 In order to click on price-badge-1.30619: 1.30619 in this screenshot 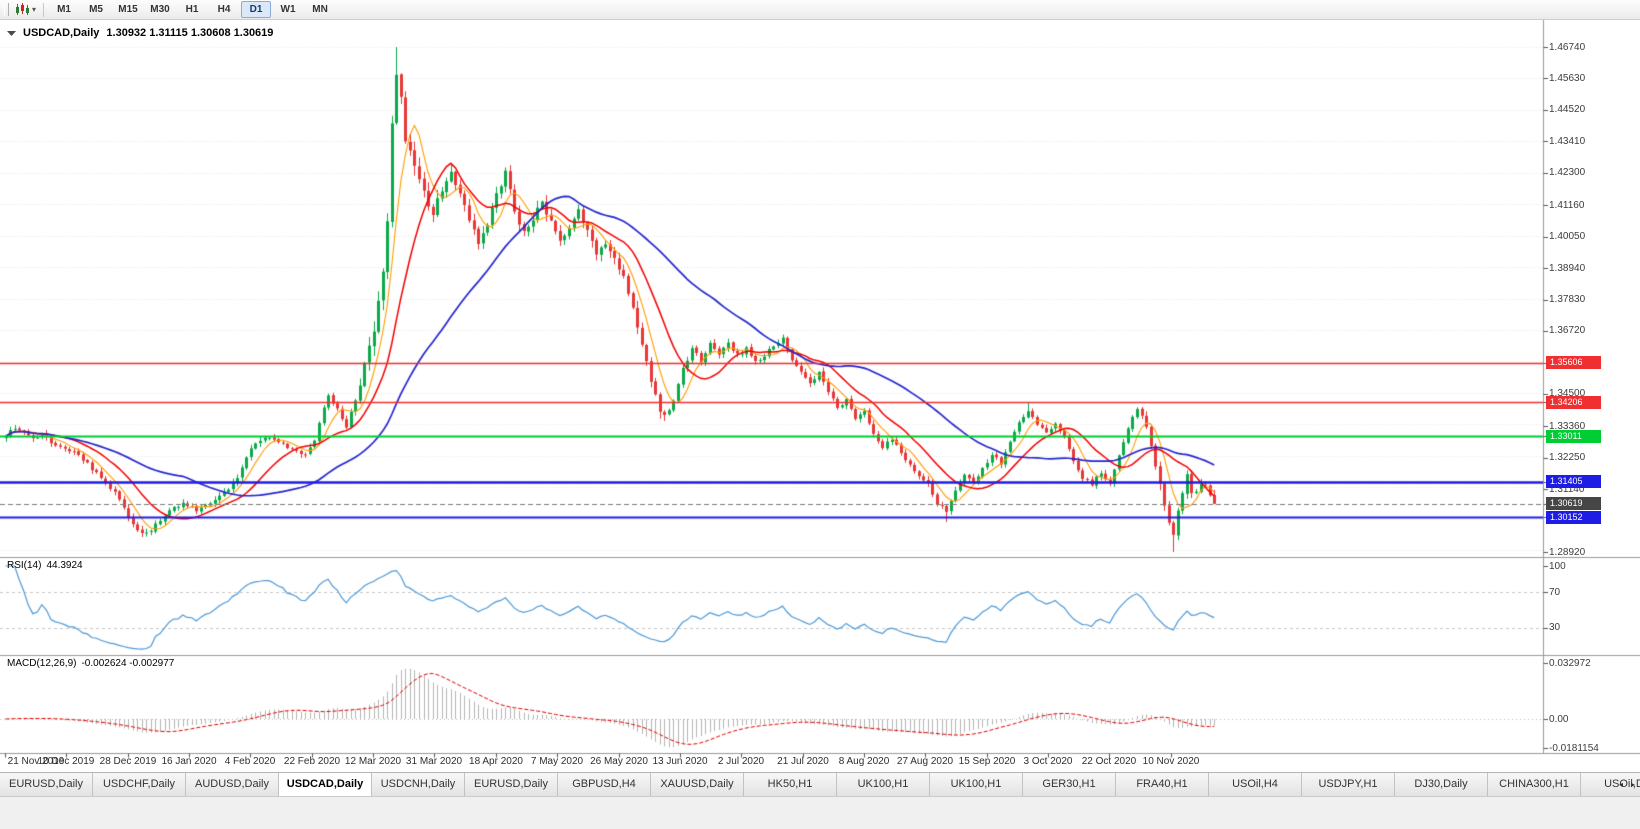, I will do `click(1573, 503)`.